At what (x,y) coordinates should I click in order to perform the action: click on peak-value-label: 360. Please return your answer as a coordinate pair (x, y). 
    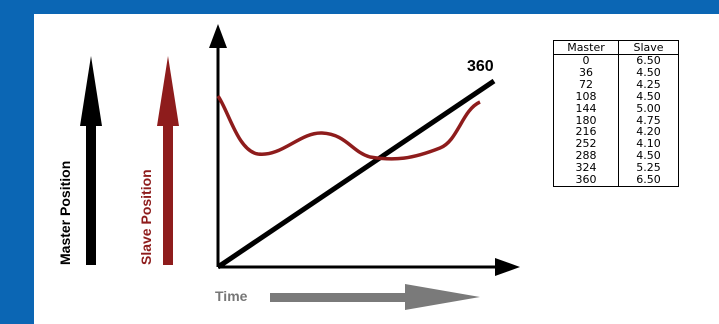
    Looking at the image, I should click on (480, 66).